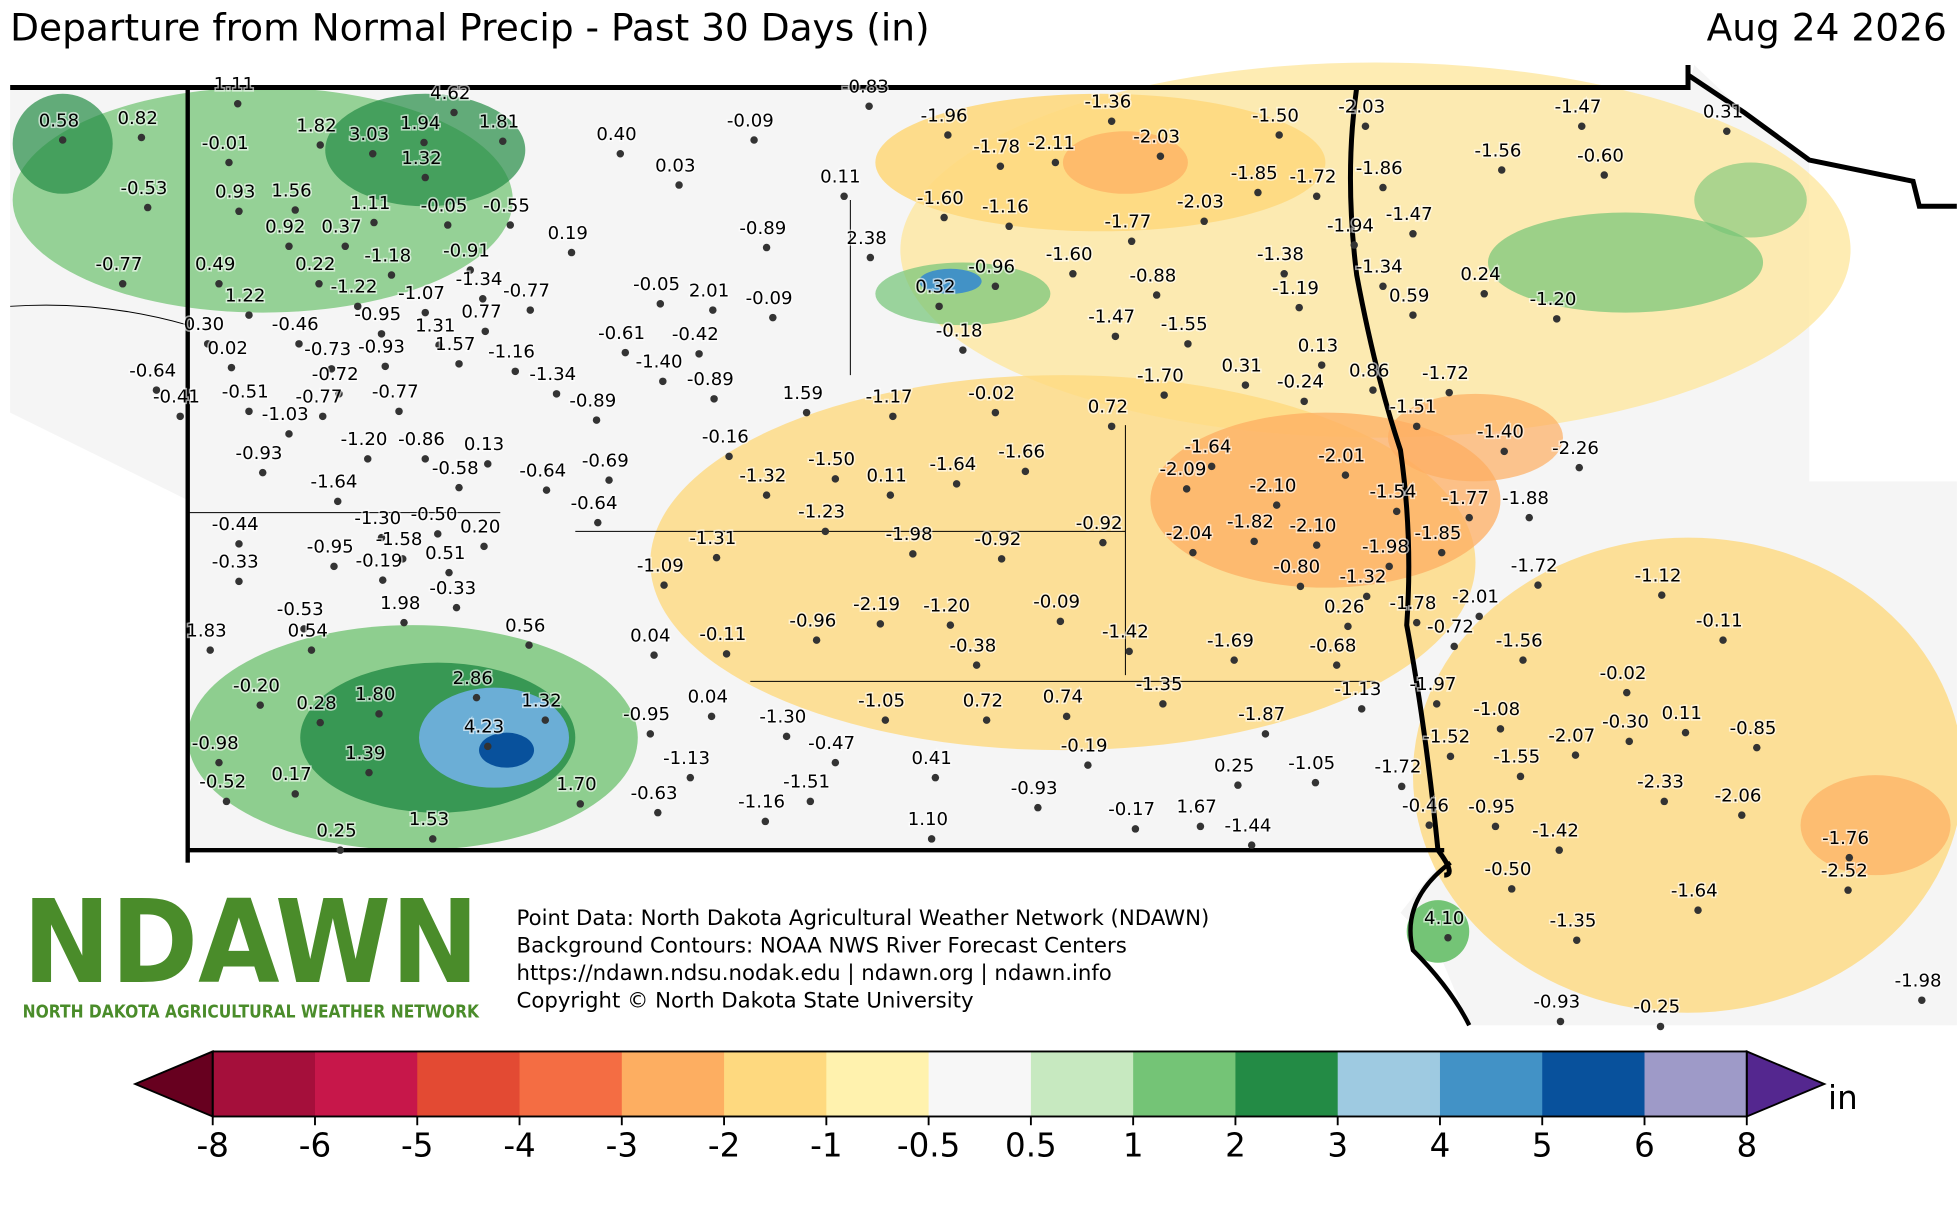 This screenshot has height=1213, width=1957. Describe the element at coordinates (1542, 1146) in the screenshot. I see `colorbar-tick-label: 5` at that location.